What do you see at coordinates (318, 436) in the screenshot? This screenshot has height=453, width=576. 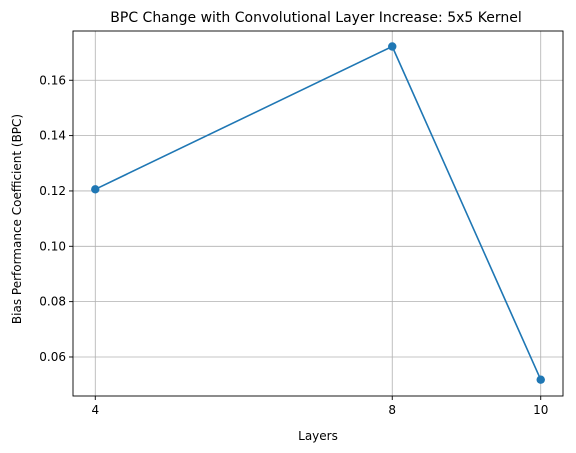 I see `x-axis-label: Layers` at bounding box center [318, 436].